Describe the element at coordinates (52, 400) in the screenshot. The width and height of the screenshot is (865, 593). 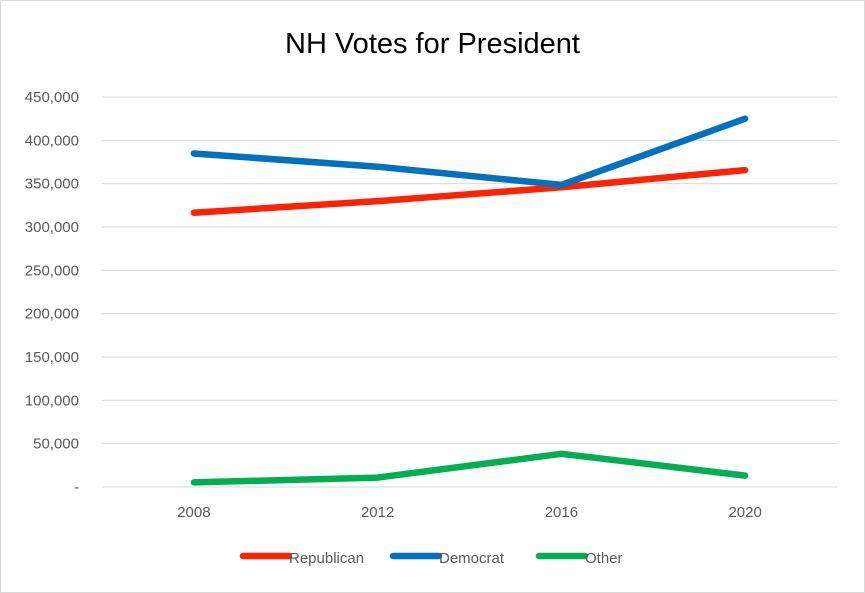
I see `y-tick-label: 100,000` at that location.